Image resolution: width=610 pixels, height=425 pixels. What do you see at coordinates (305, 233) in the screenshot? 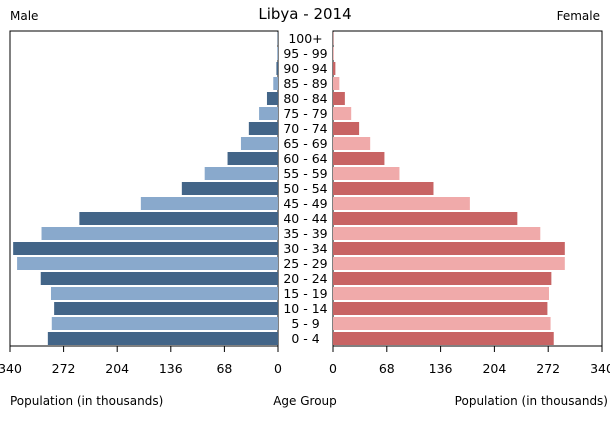
I see `age-group-label: 35 - 39` at bounding box center [305, 233].